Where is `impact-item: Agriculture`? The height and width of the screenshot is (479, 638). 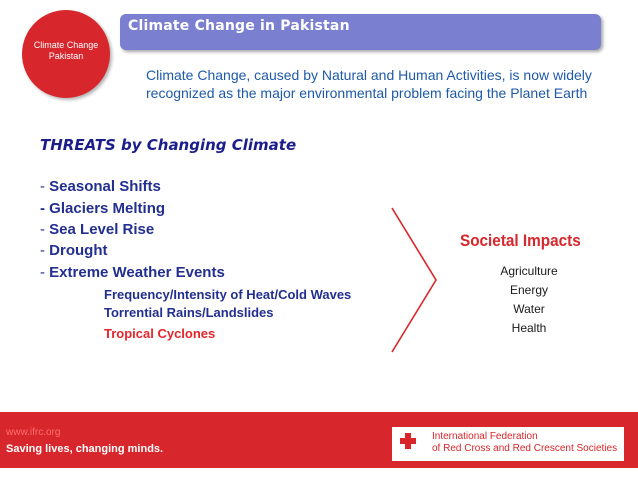
impact-item: Agriculture is located at coordinates (529, 271).